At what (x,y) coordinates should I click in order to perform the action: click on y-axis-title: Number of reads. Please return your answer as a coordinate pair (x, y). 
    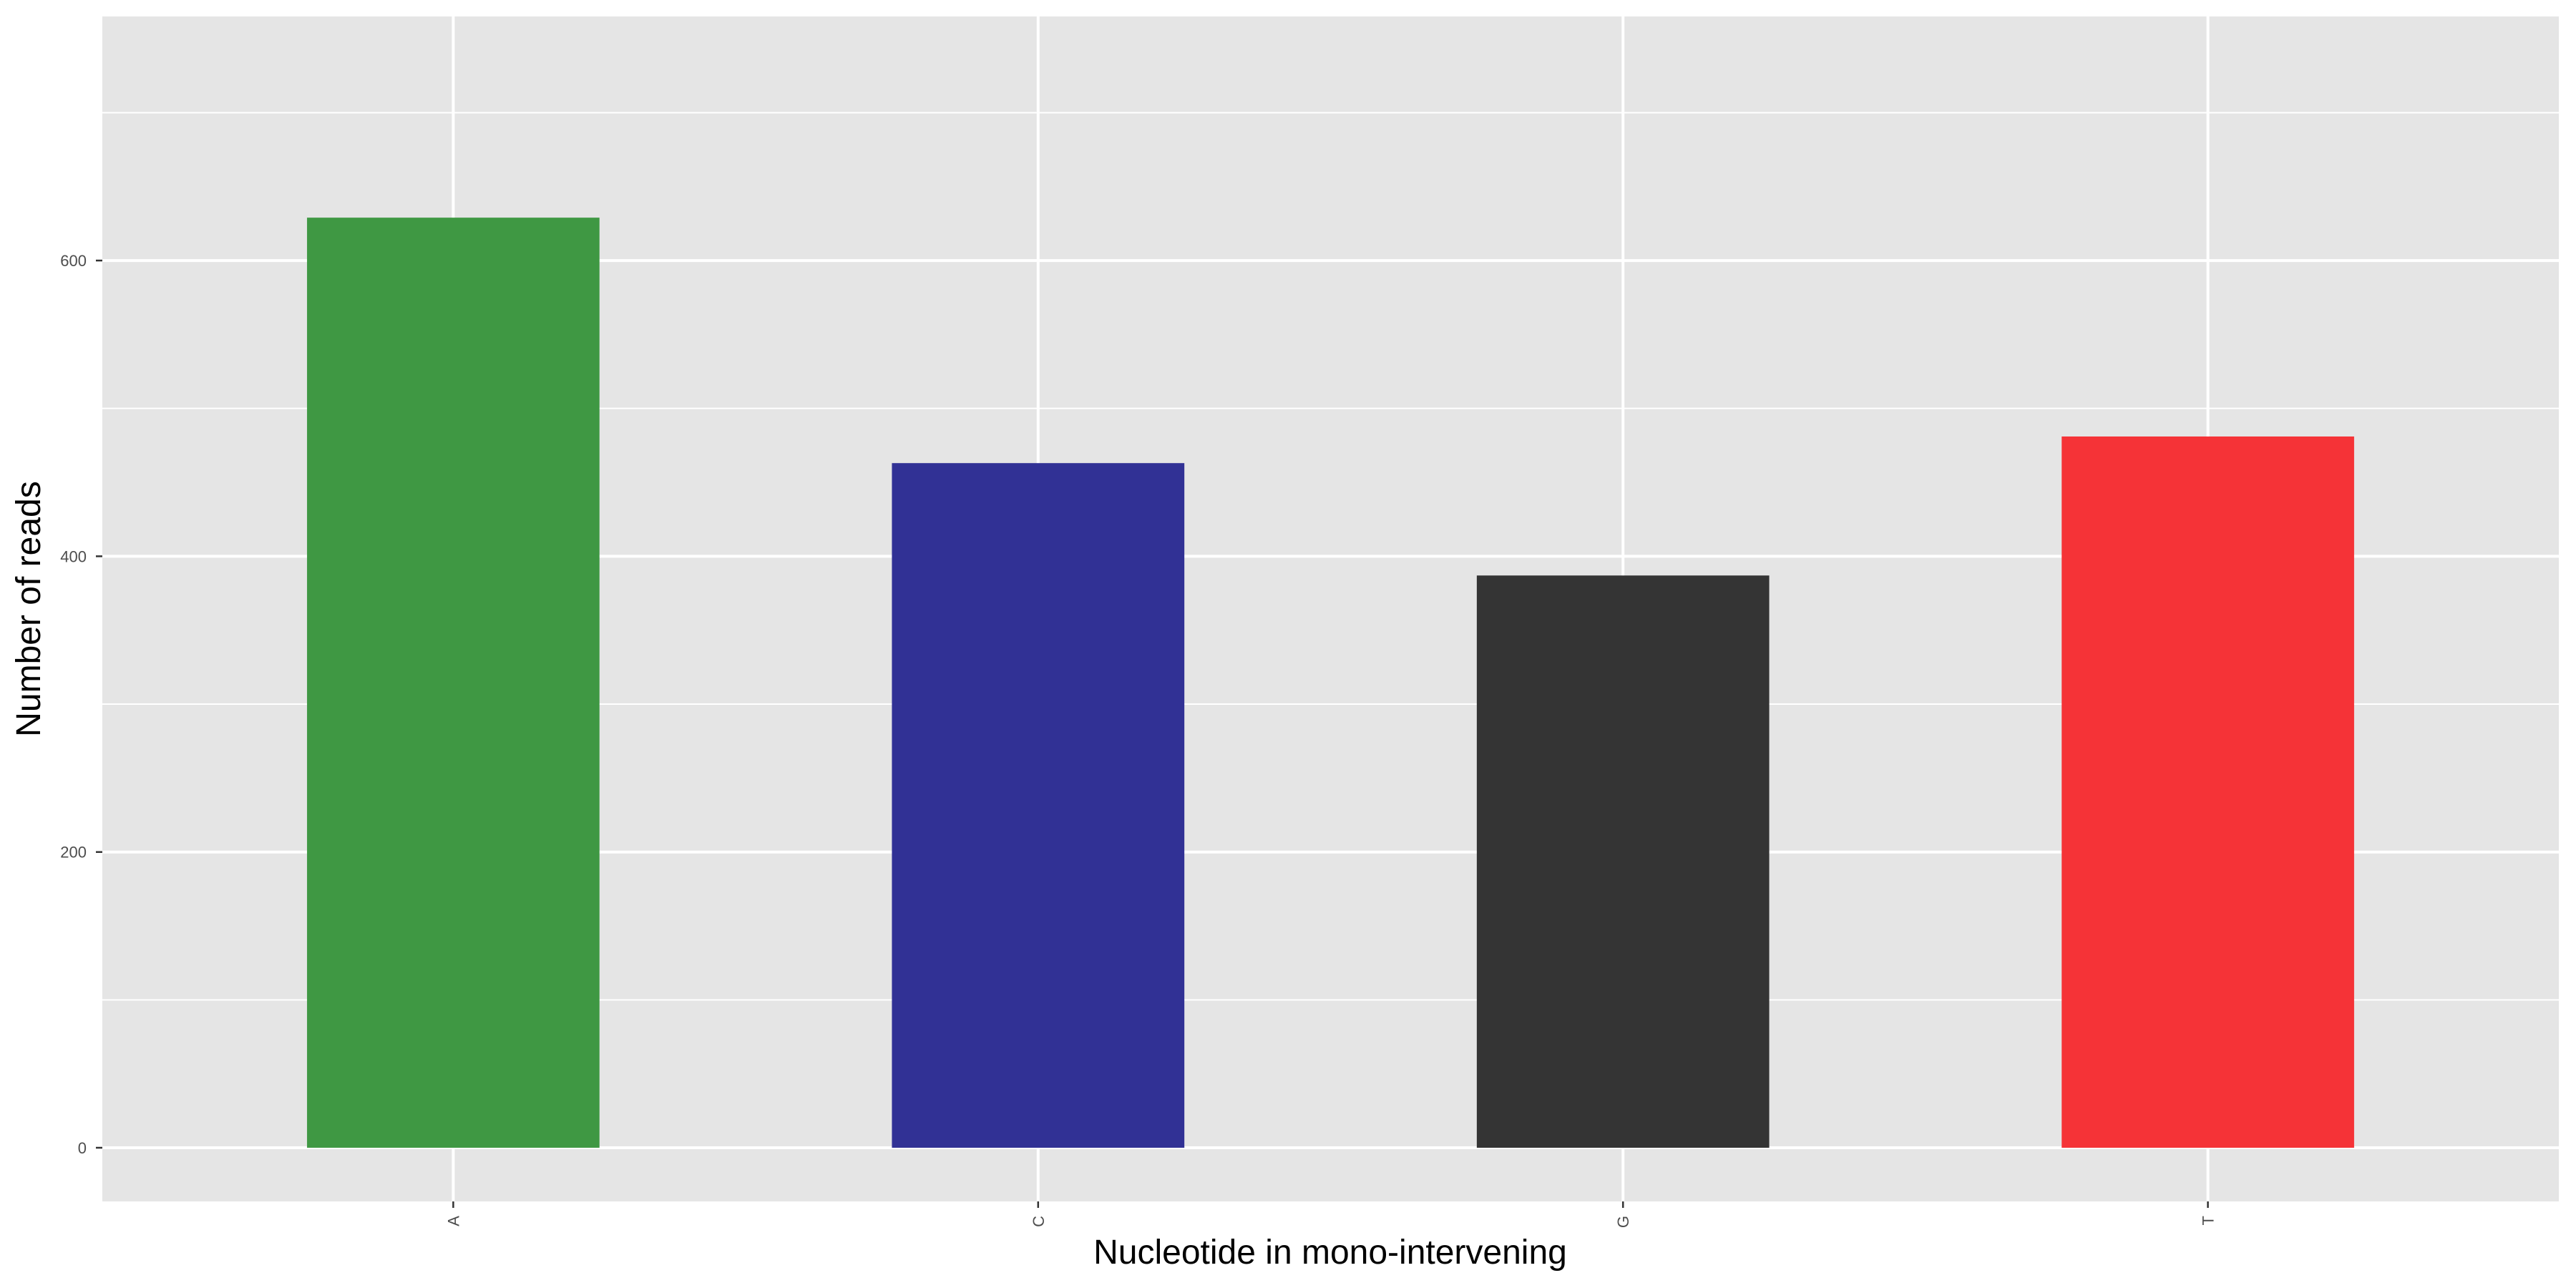
    Looking at the image, I should click on (29, 609).